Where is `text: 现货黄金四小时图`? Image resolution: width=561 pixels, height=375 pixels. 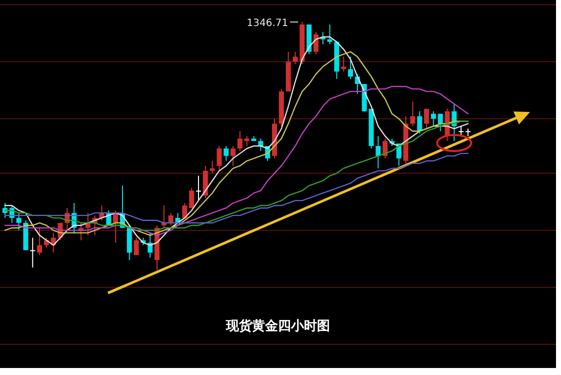
text: 现货黄金四小时图 is located at coordinates (277, 326).